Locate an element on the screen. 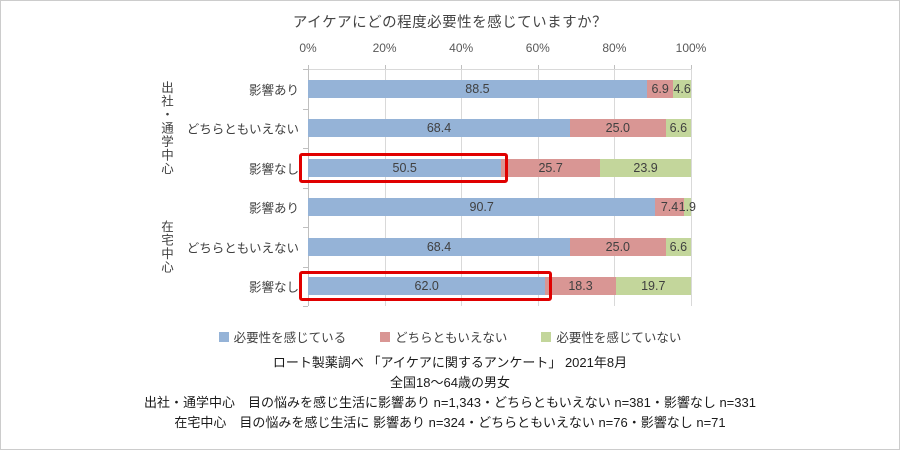 Image resolution: width=900 pixels, height=450 pixels. bar-value-label: 62.0 is located at coordinates (426, 286).